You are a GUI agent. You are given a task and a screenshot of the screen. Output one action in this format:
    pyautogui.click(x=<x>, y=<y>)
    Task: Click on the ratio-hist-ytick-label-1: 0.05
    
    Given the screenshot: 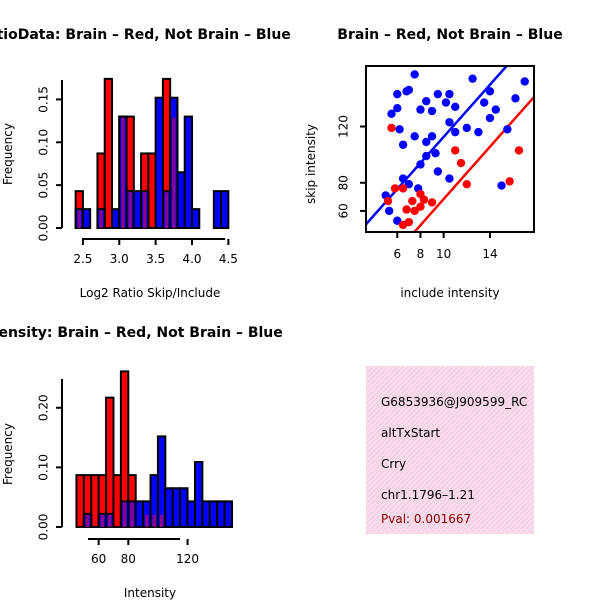 What is the action you would take?
    pyautogui.click(x=44, y=185)
    